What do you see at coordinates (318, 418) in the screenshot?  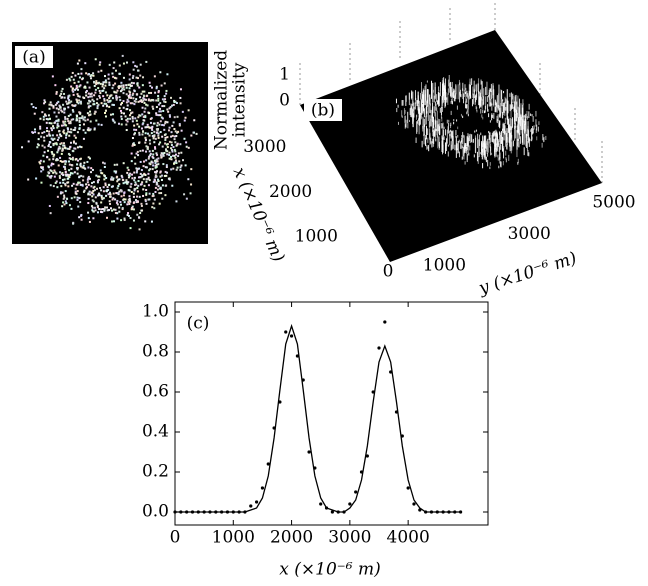 I see `fit-line` at bounding box center [318, 418].